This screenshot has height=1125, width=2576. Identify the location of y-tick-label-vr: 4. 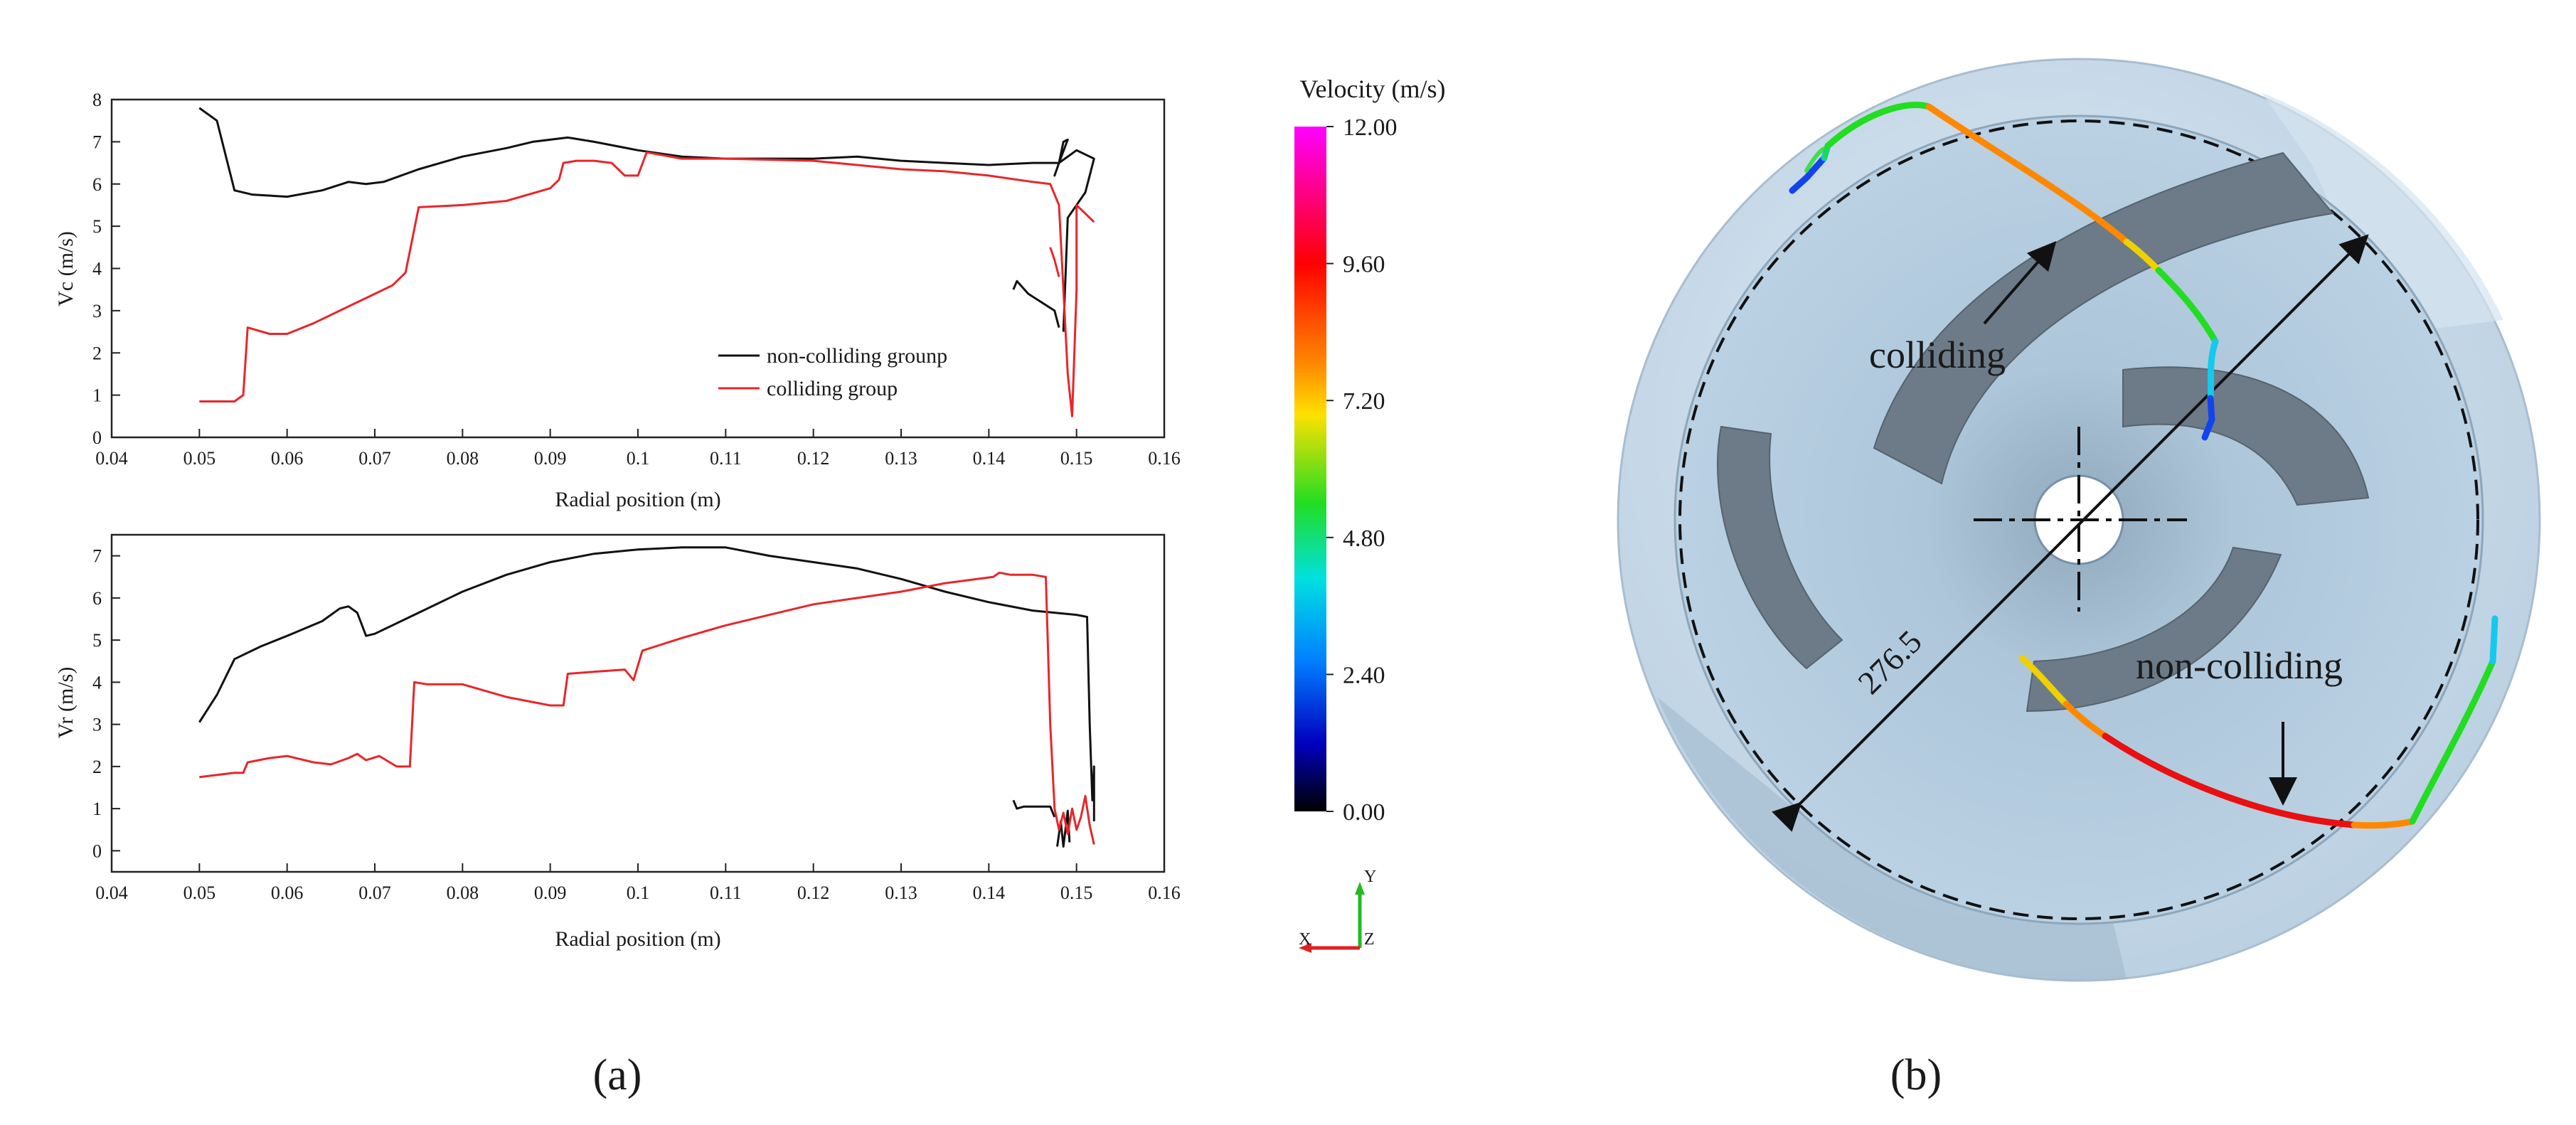
(97, 682).